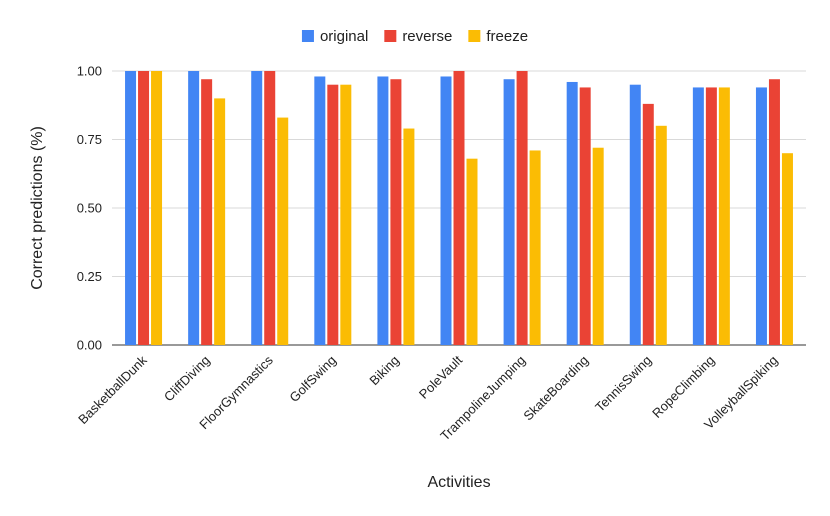 This screenshot has height=516, width=830. Describe the element at coordinates (507, 36) in the screenshot. I see `legend-label: freeze` at that location.